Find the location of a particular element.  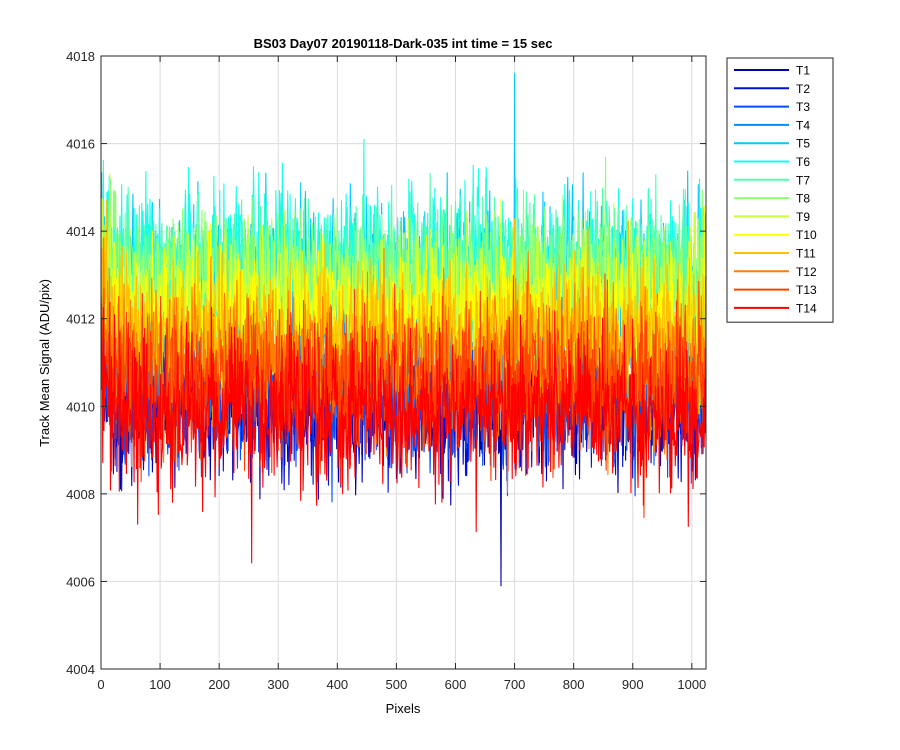

legend-label: T9 is located at coordinates (803, 217).